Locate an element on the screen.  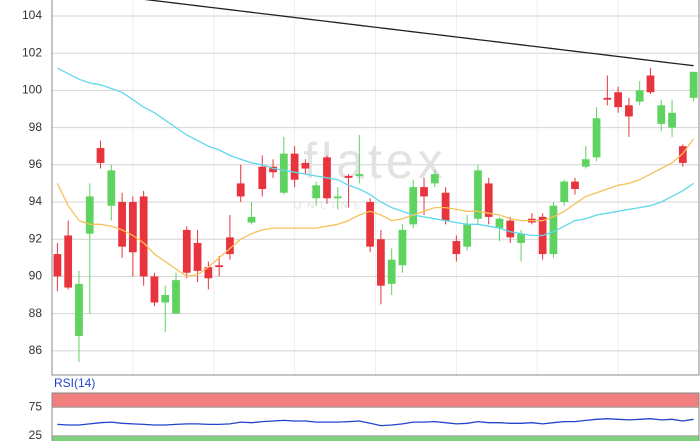
rsi-tick-label: 75 is located at coordinates (36, 406).